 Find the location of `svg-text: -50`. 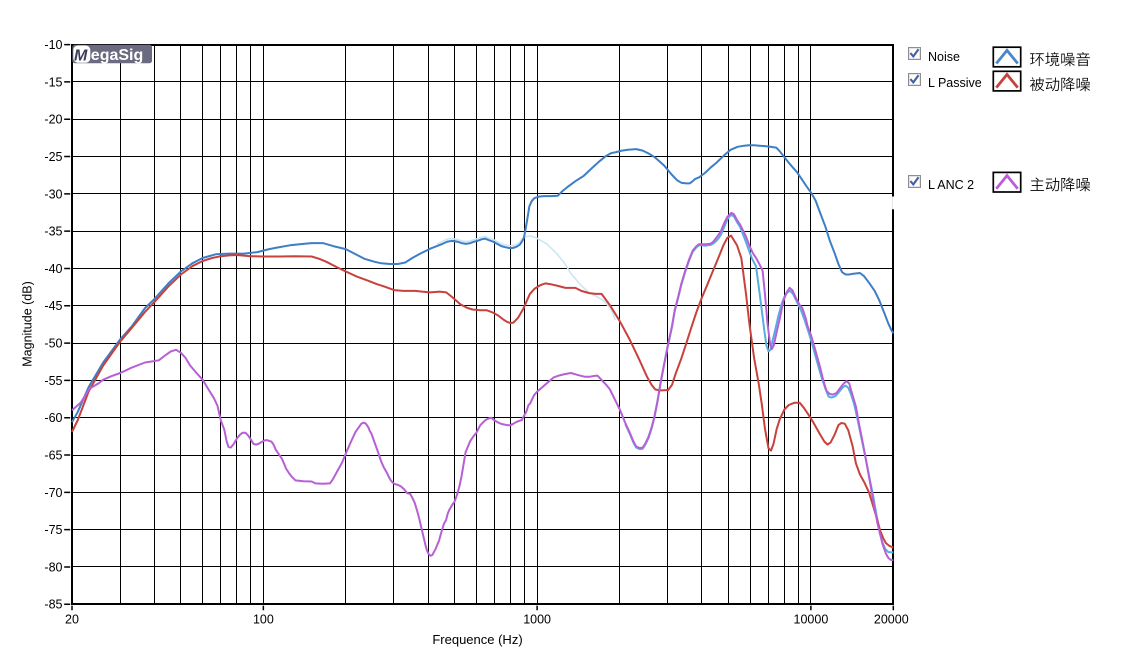

svg-text: -50 is located at coordinates (53, 344).